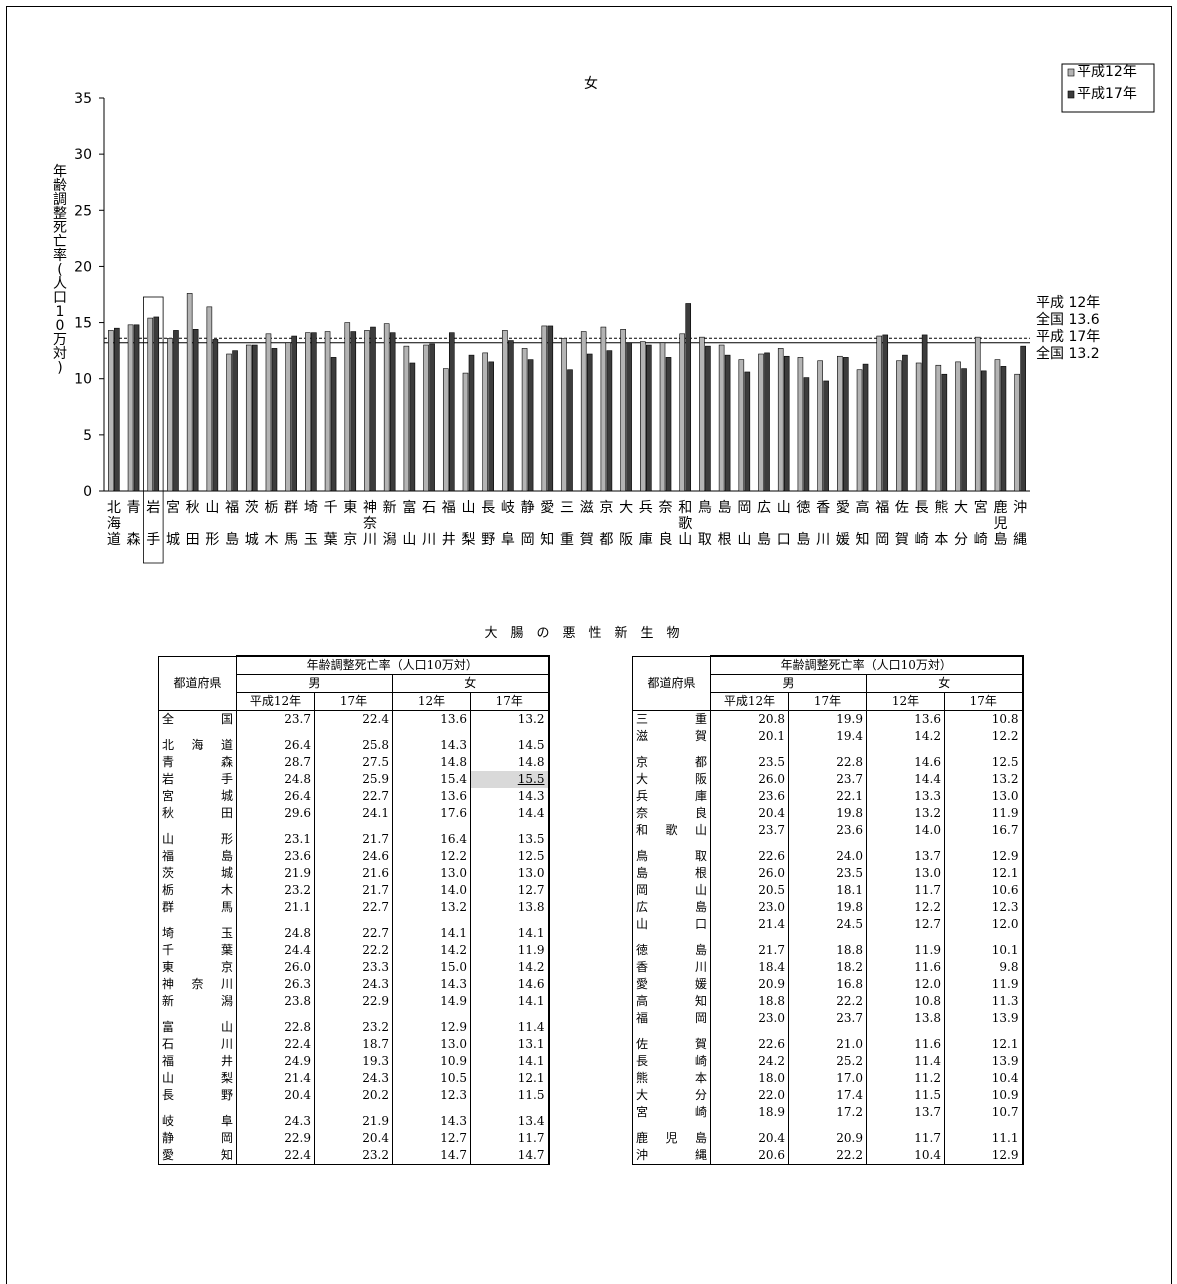  What do you see at coordinates (510, 1095) in the screenshot?
I see `value-f17: 11.5` at bounding box center [510, 1095].